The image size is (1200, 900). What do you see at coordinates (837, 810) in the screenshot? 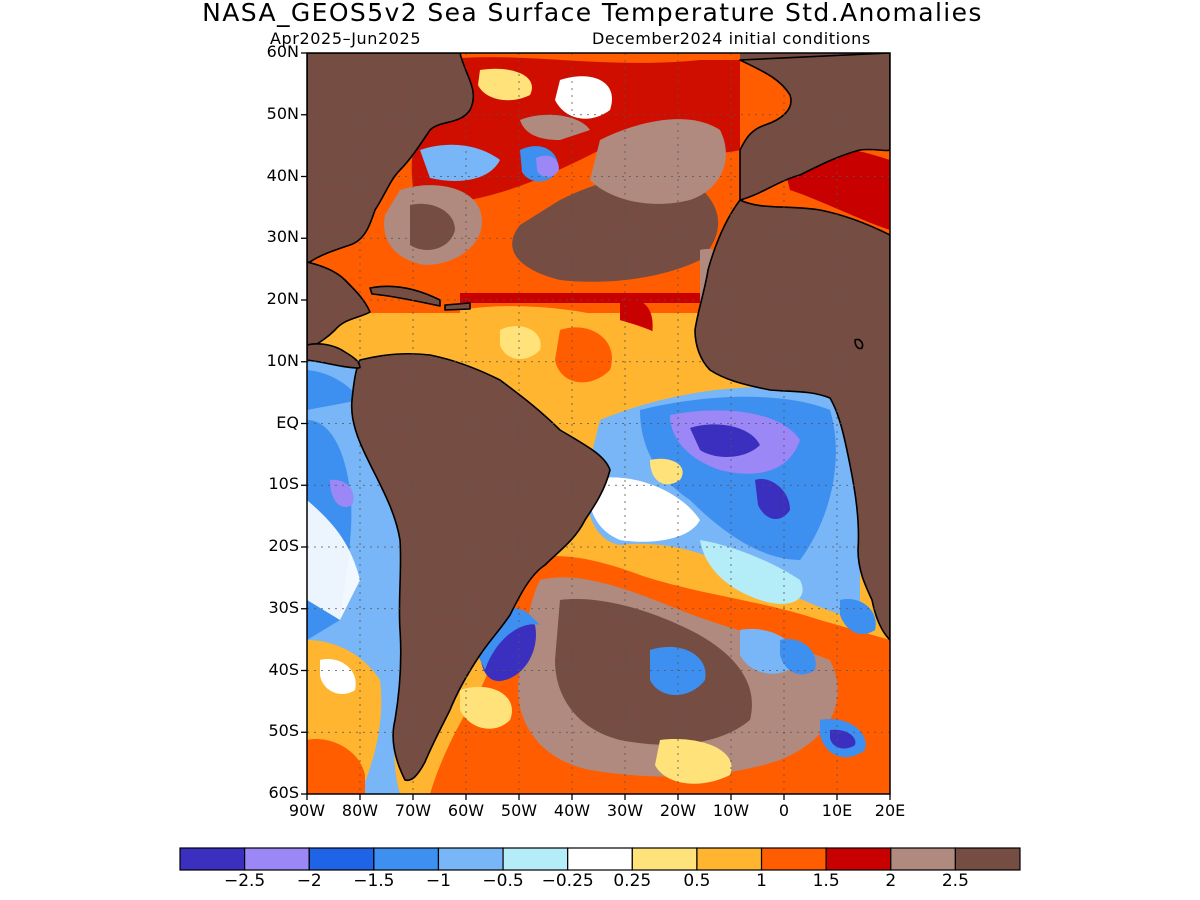
I see `lon-label: 10E` at bounding box center [837, 810].